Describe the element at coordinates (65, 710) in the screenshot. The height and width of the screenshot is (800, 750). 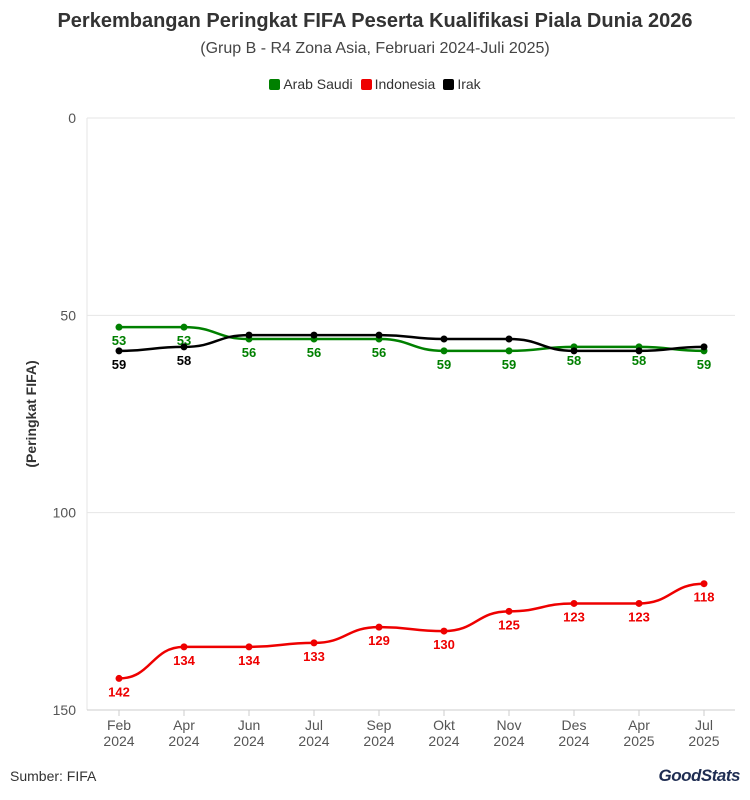
I see `y-tick-label: 150` at that location.